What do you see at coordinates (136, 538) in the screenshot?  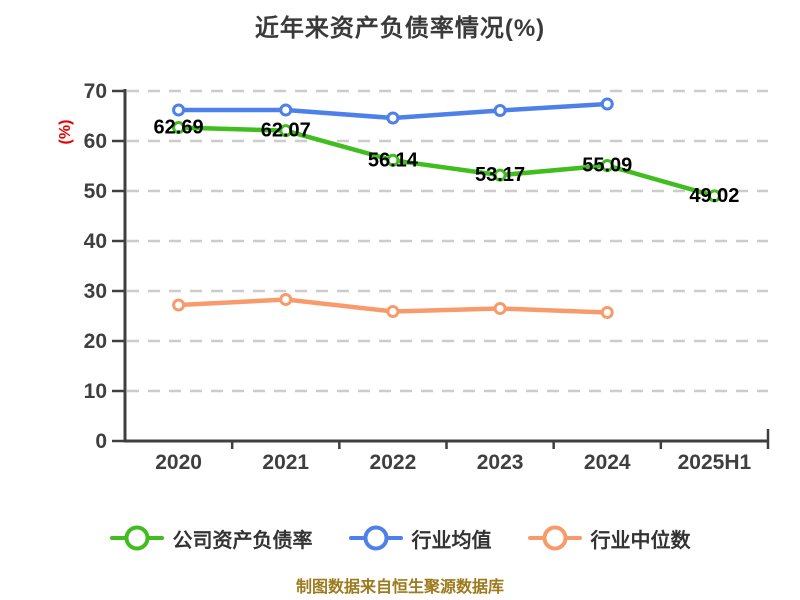 I see `company-line-marker-icon` at bounding box center [136, 538].